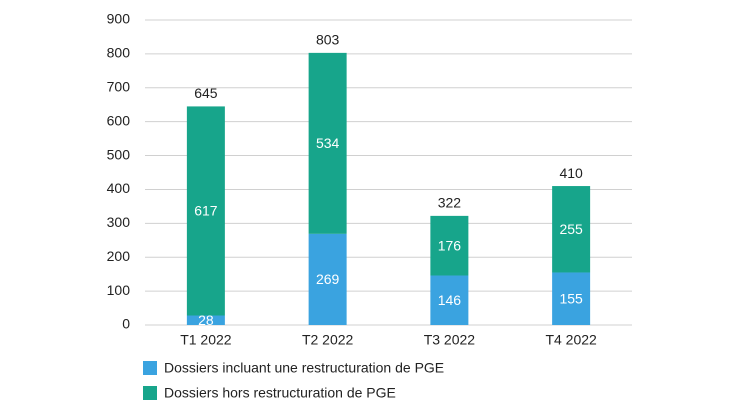 The width and height of the screenshot is (730, 415). Describe the element at coordinates (119, 19) in the screenshot. I see `y-tick-label: 900` at that location.